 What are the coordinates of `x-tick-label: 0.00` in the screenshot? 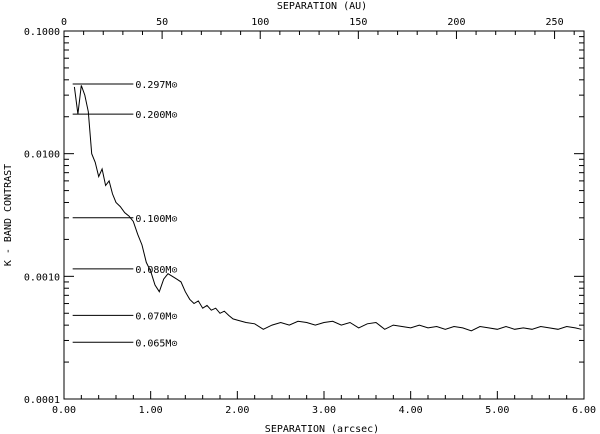 It's located at (64, 410).